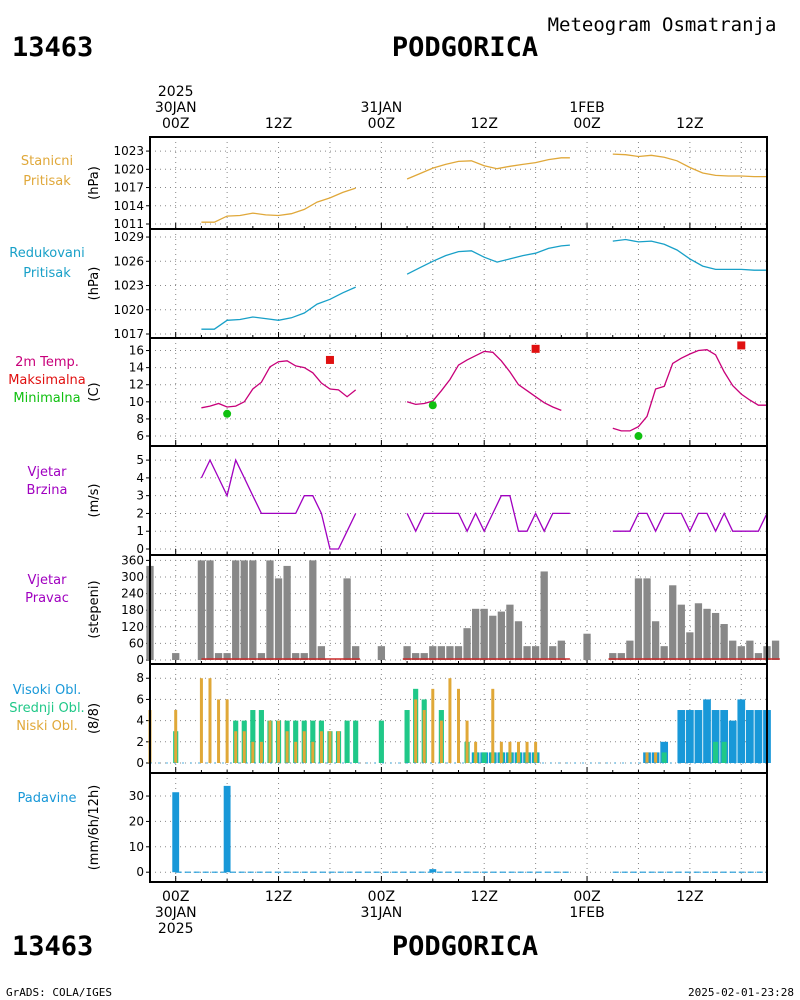 Image resolution: width=800 pixels, height=1000 pixels. Describe the element at coordinates (128, 334) in the screenshot. I see `y-tick-label: 1017` at that location.